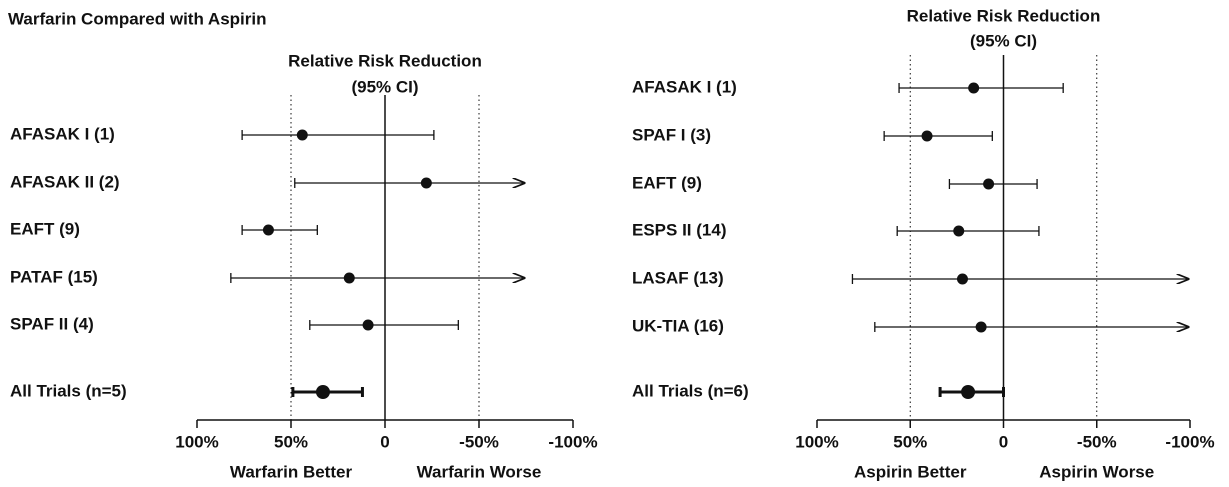 The image size is (1229, 487). I want to click on row-label: LASAF (13), so click(678, 277).